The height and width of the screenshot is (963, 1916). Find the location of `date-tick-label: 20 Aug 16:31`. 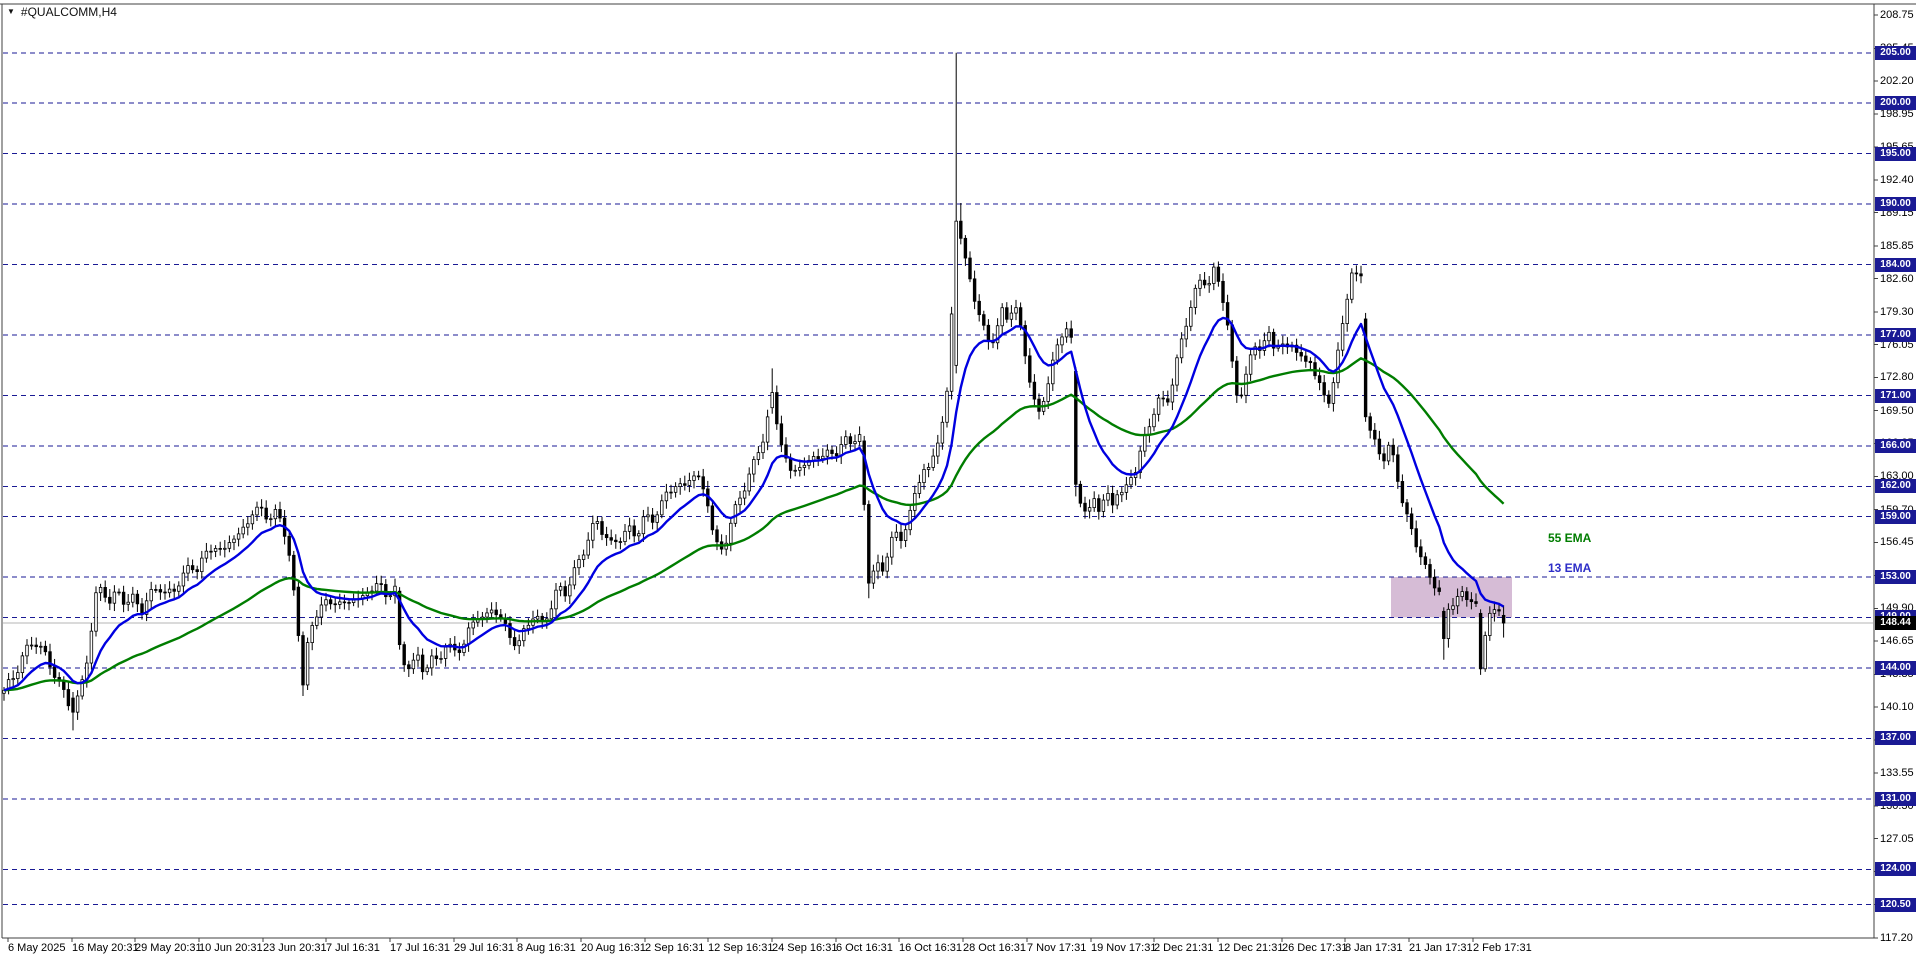

date-tick-label: 20 Aug 16:31 is located at coordinates (613, 948).